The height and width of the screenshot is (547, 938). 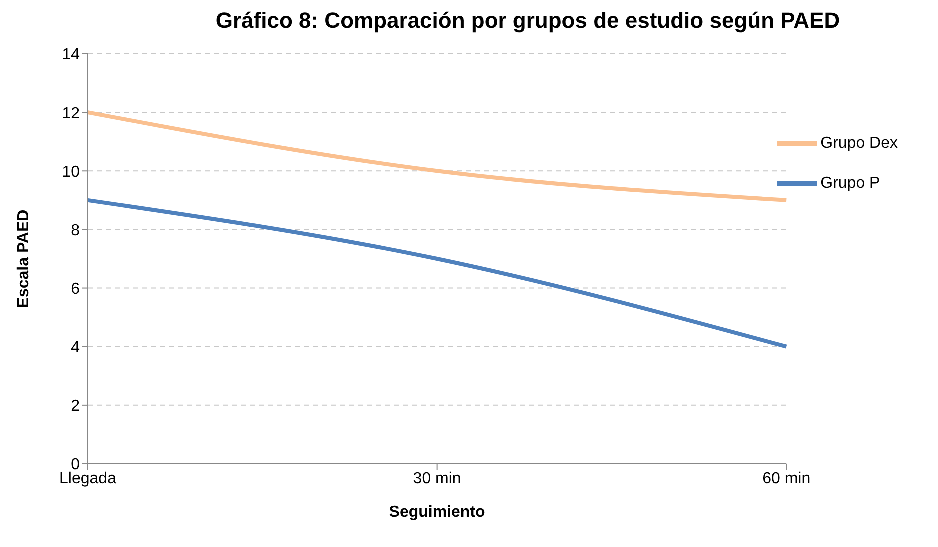 What do you see at coordinates (437, 479) in the screenshot?
I see `x-tick-label: 30 min` at bounding box center [437, 479].